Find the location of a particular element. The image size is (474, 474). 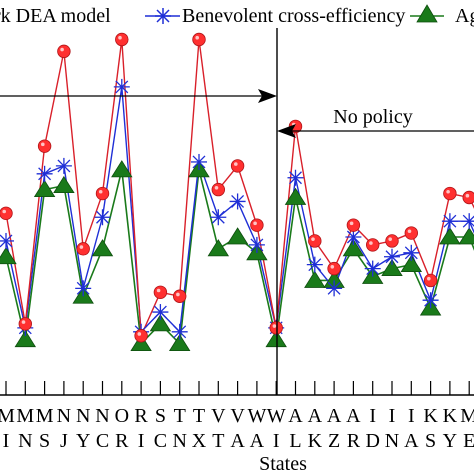

policy-arrow is located at coordinates (138, 96).